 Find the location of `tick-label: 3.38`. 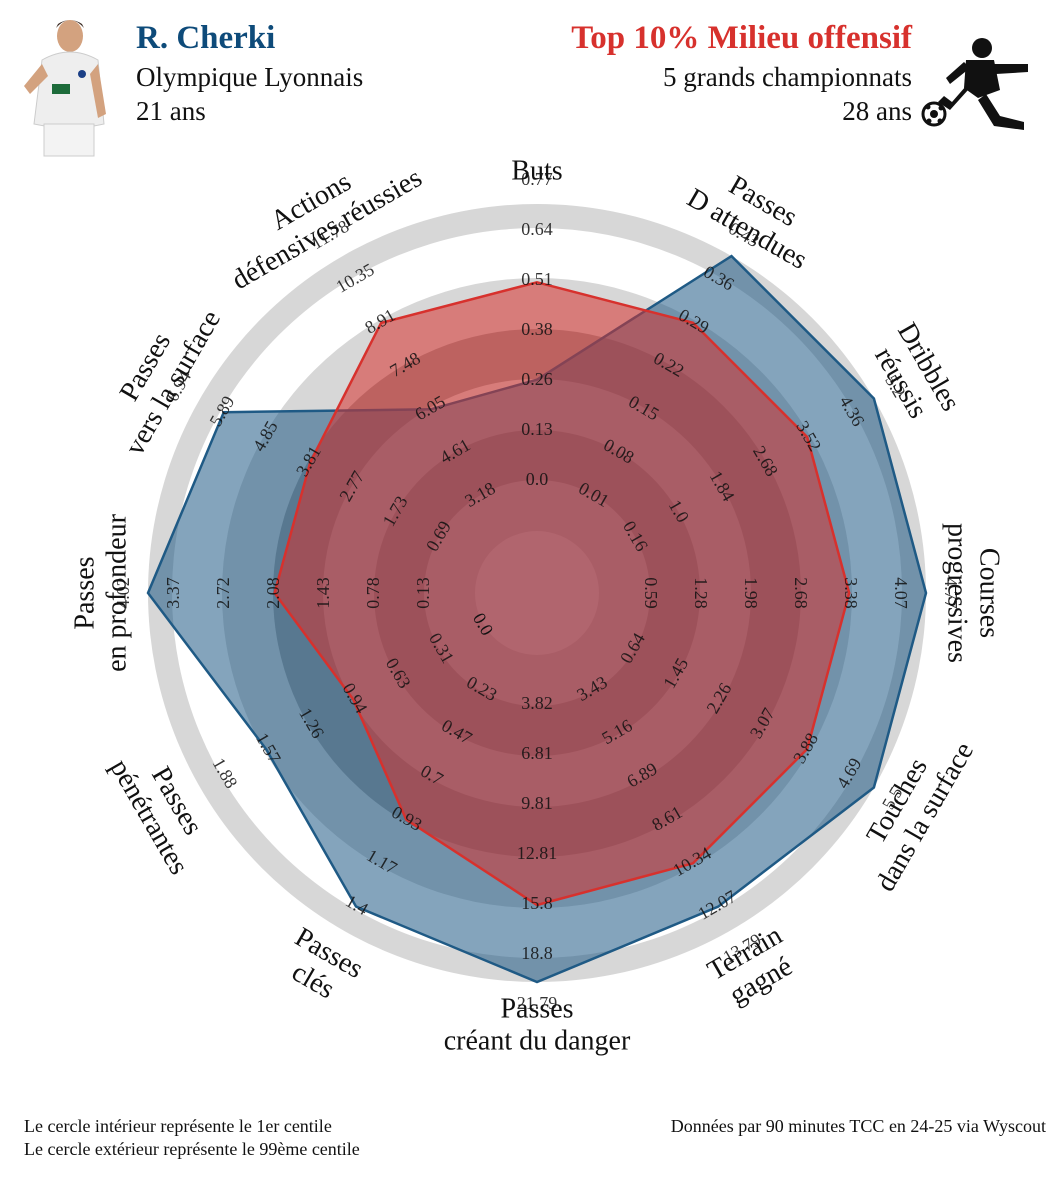

tick-label: 3.38 is located at coordinates (851, 593).